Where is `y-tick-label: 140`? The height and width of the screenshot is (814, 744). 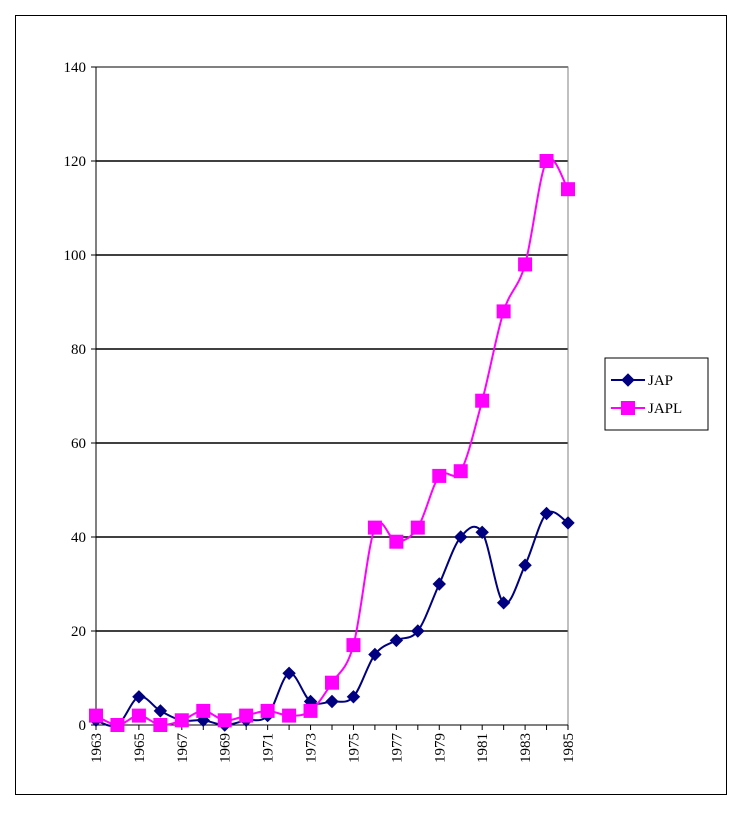
y-tick-label: 140 is located at coordinates (75, 68).